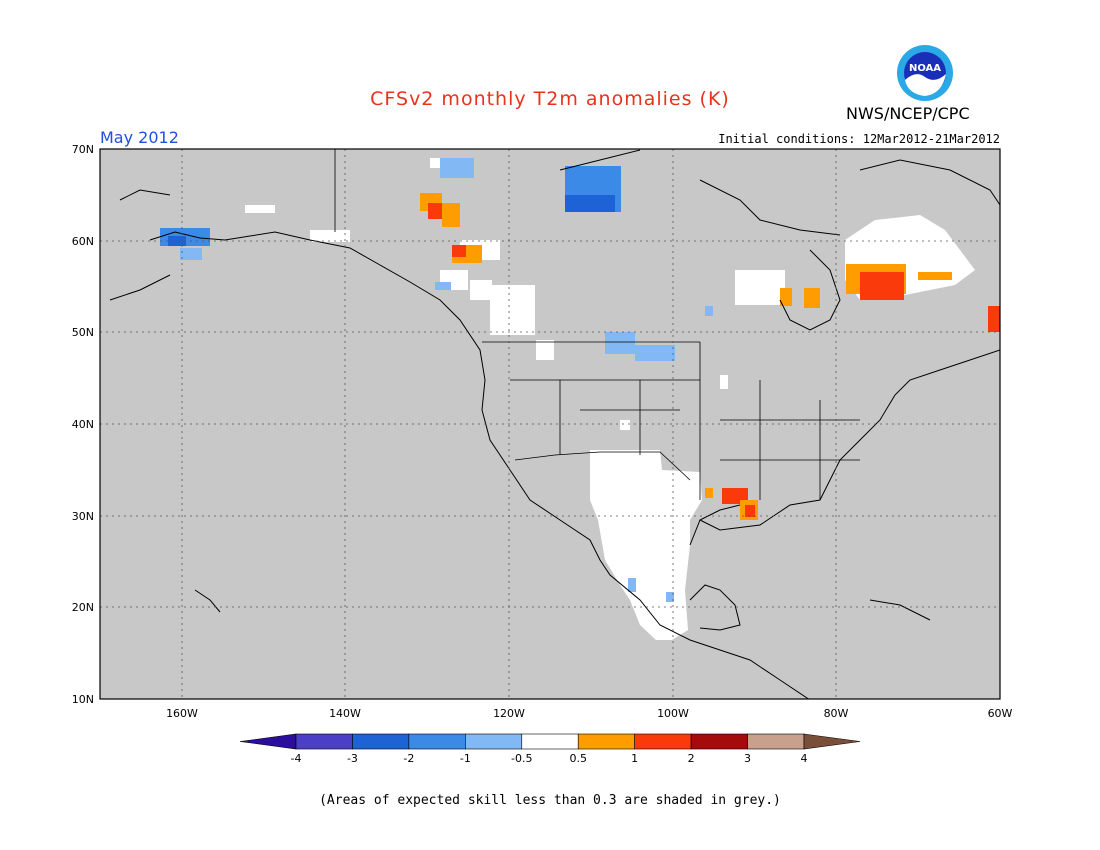 This screenshot has width=1100, height=850. Describe the element at coordinates (465, 758) in the screenshot. I see `colorbar-tick-label: -1` at that location.